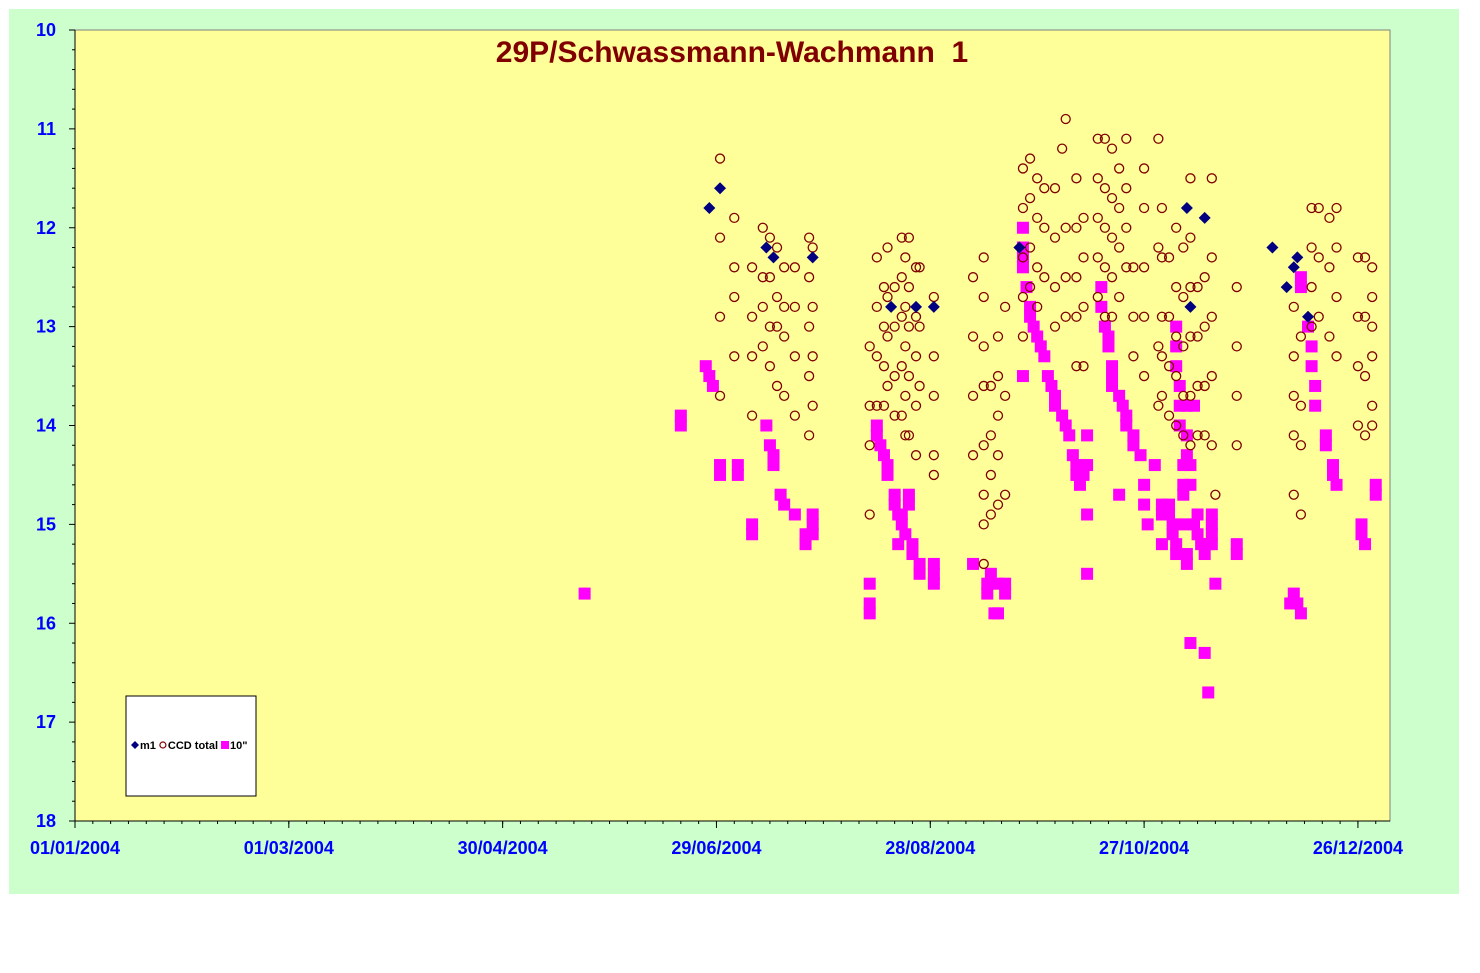 This screenshot has width=1480, height=973. Describe the element at coordinates (135, 745) in the screenshot. I see `legend-marker-diamond` at that location.